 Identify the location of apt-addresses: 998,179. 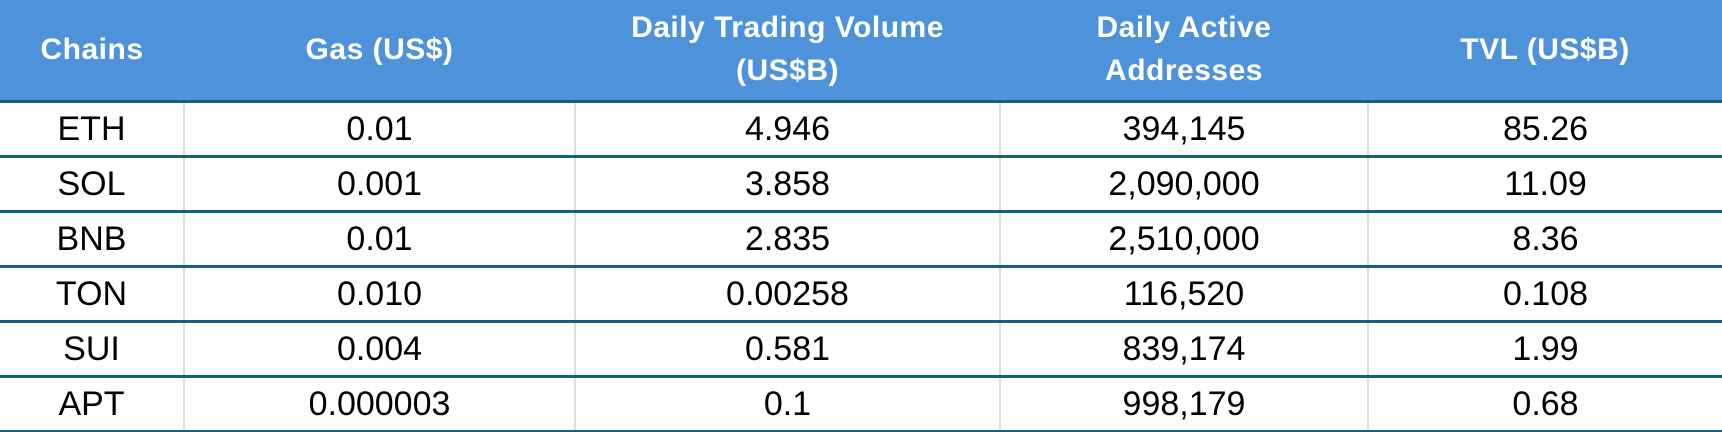
(1183, 404).